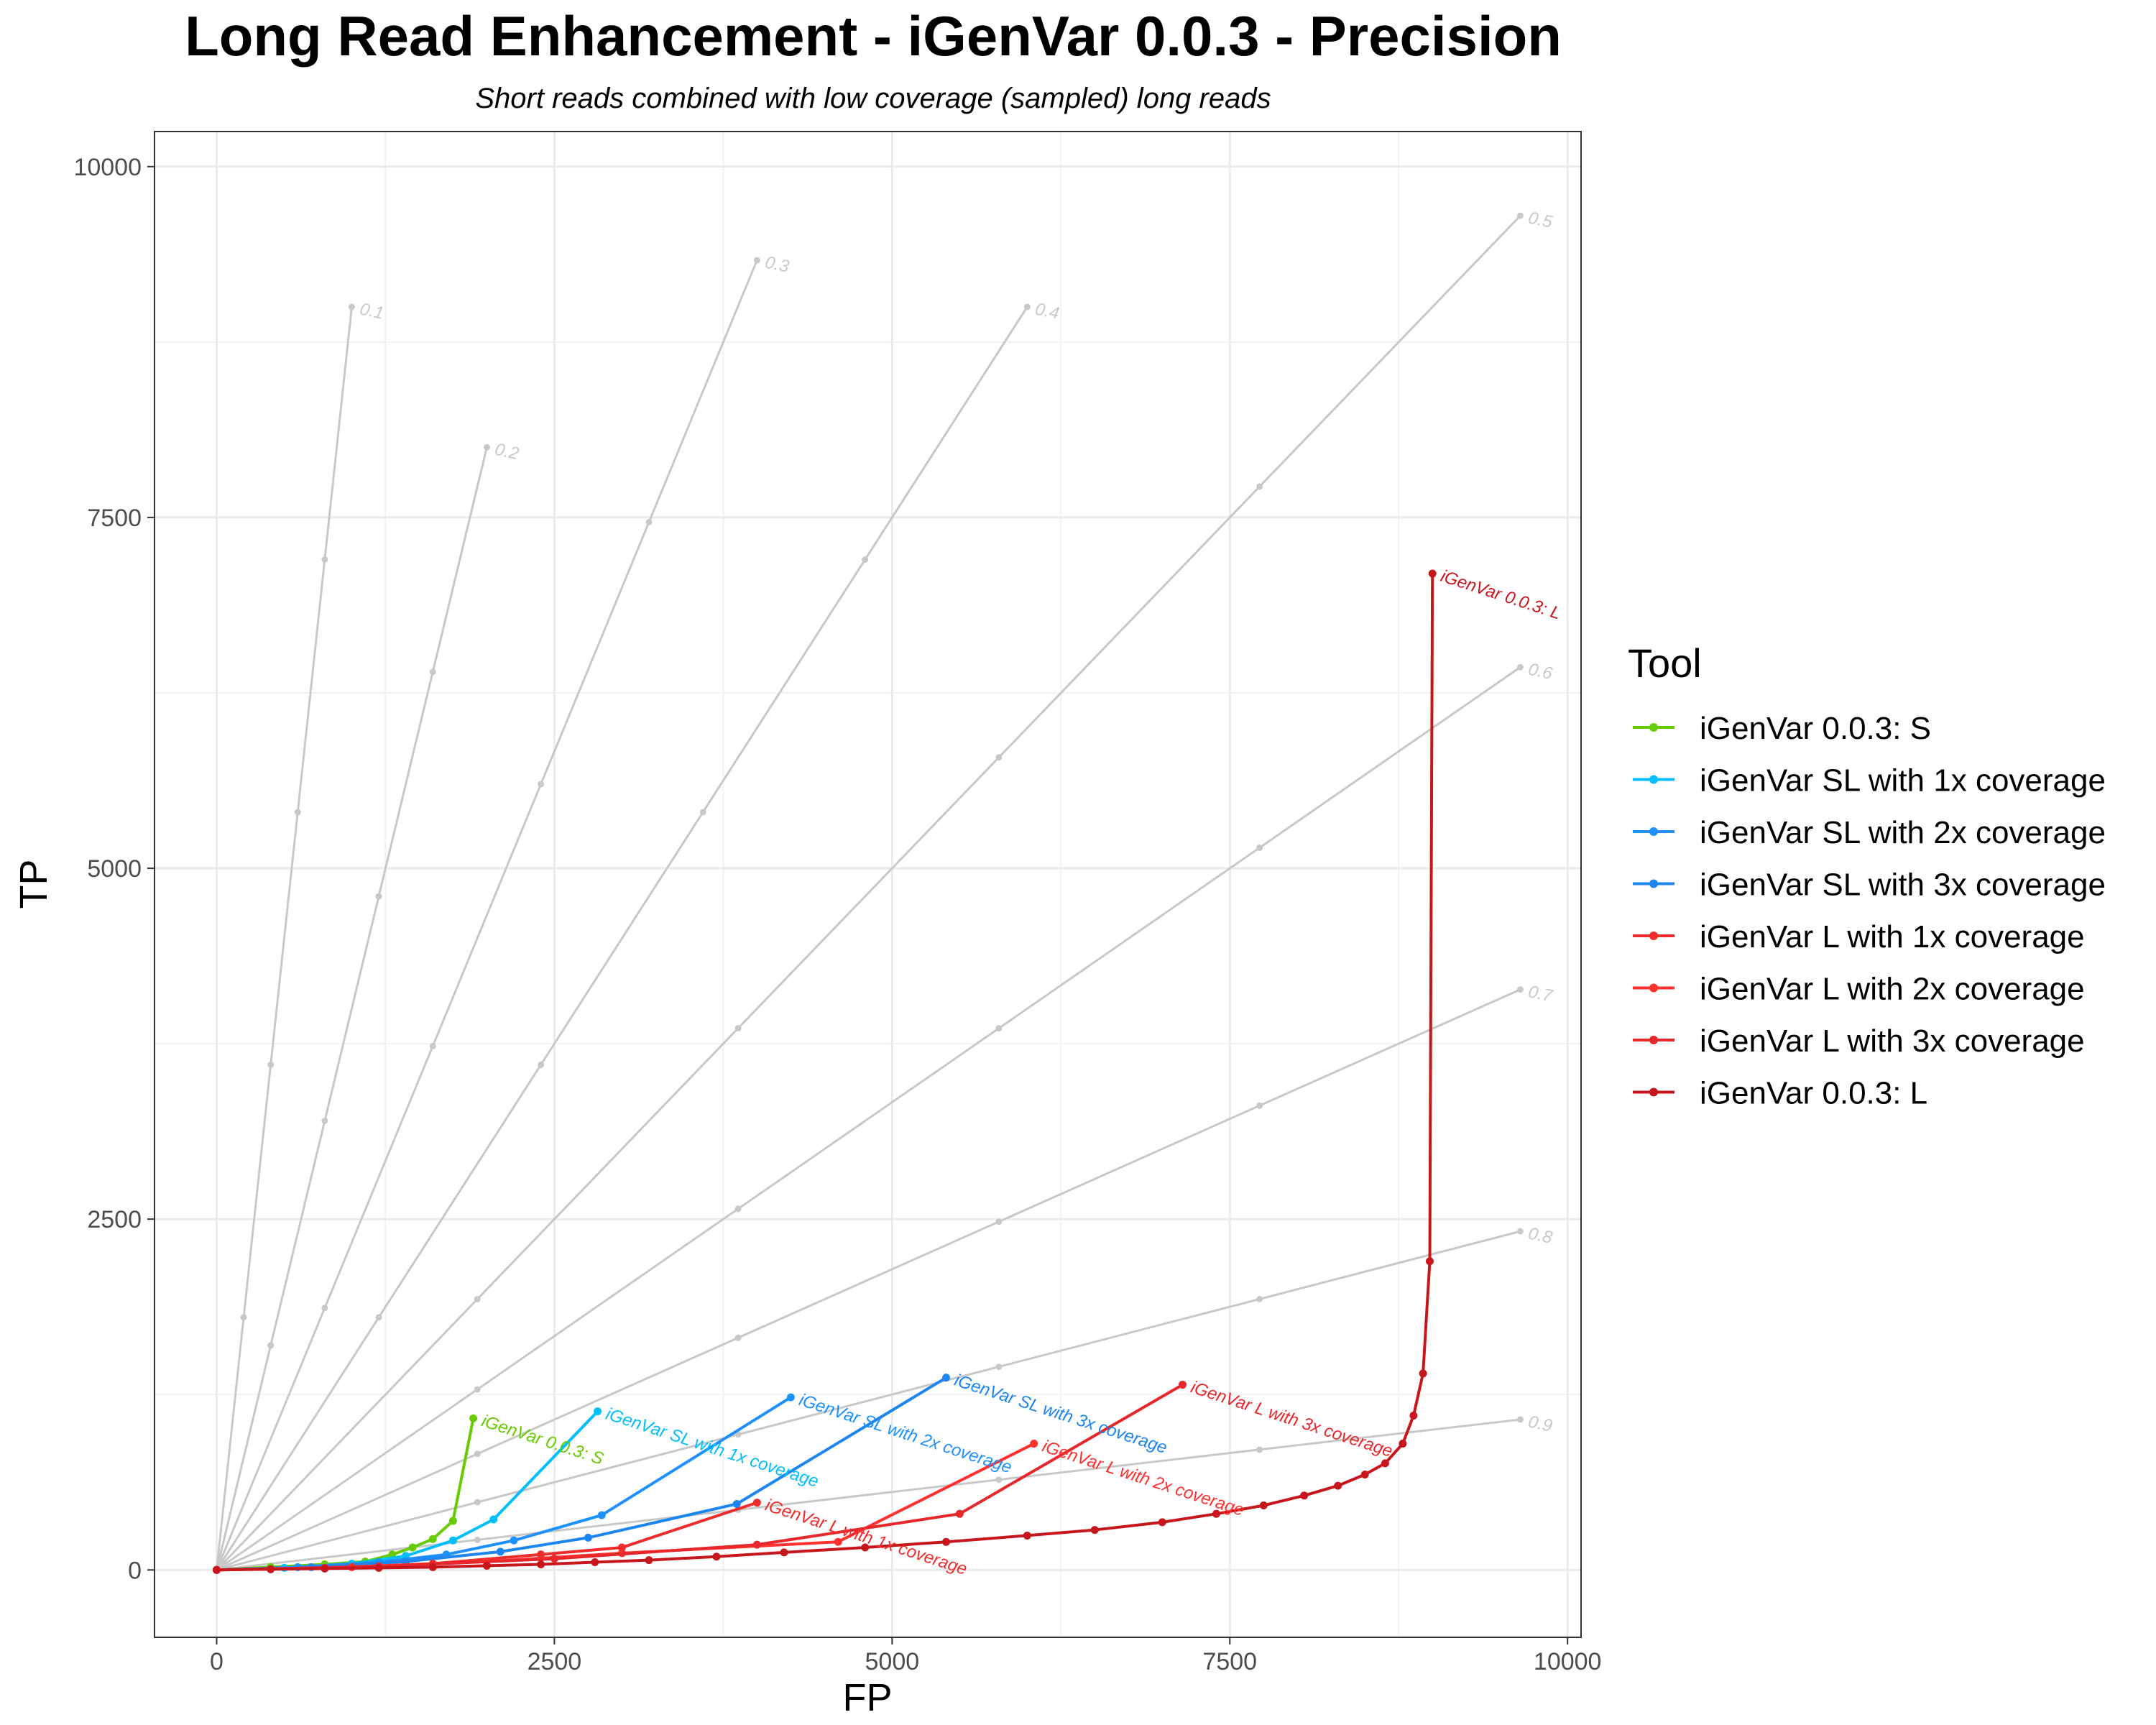 The image size is (2156, 1725). Describe the element at coordinates (777, 265) in the screenshot. I see `isoline-label: 0.3` at that location.